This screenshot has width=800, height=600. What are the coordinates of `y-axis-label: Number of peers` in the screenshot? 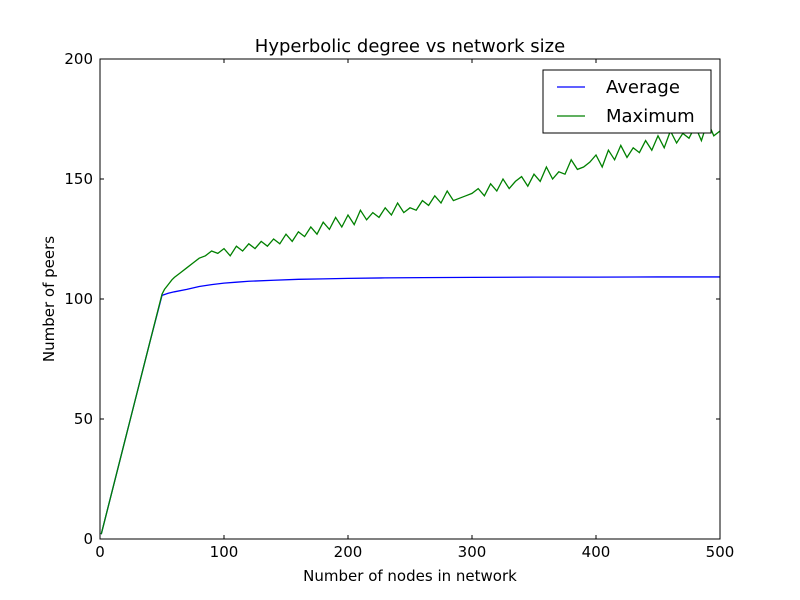 It's located at (49, 299).